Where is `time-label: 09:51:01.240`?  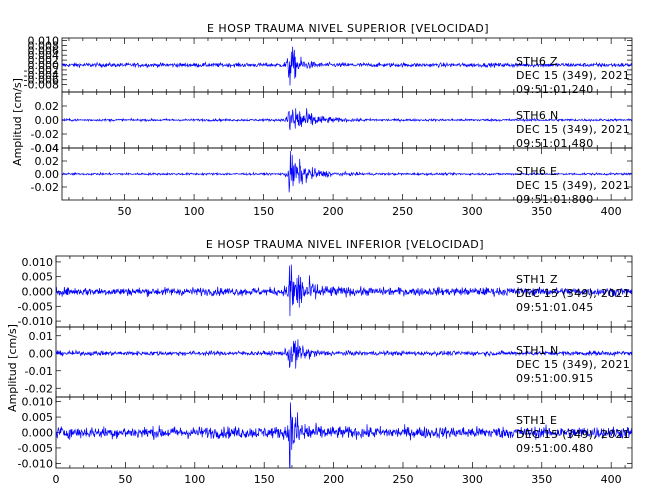 time-label: 09:51:01.240 is located at coordinates (555, 89).